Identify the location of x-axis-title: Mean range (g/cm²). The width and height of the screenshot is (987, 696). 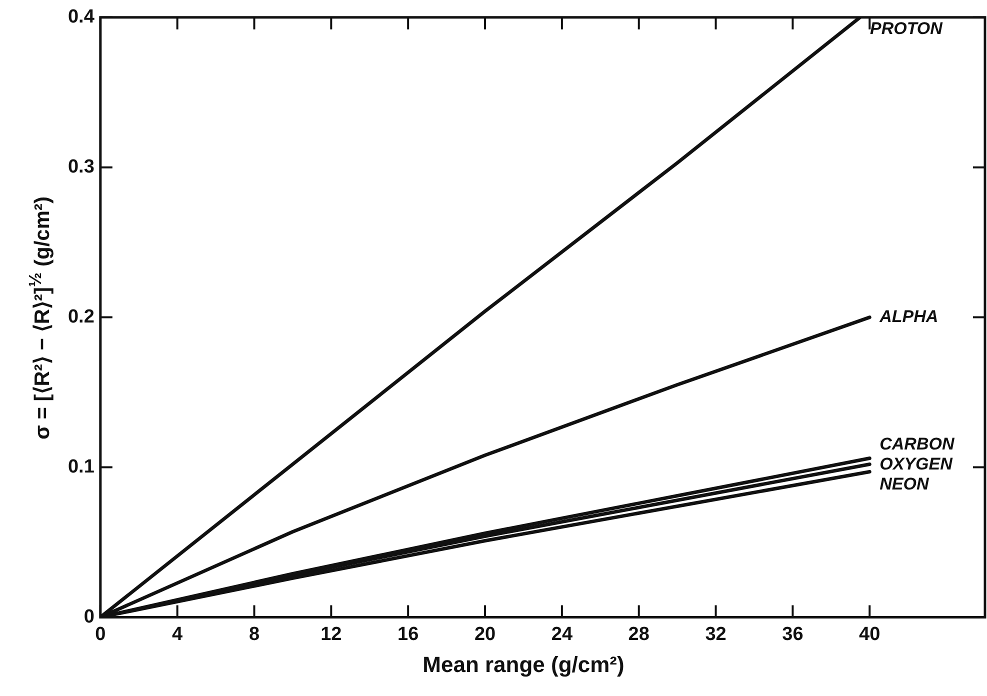
(524, 665).